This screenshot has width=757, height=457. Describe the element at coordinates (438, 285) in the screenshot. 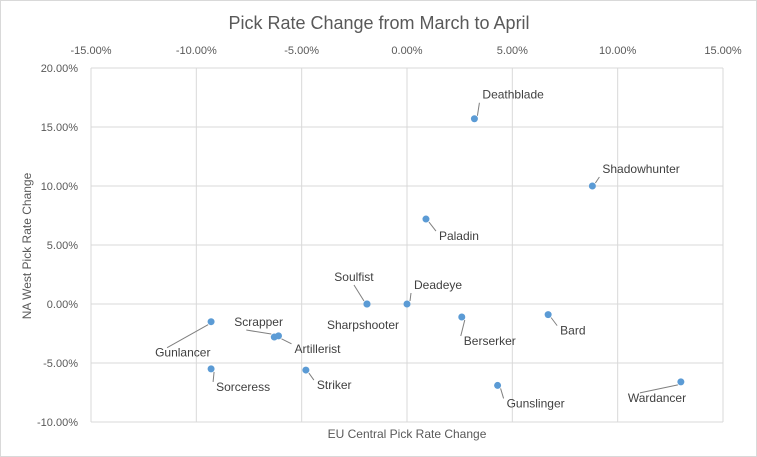

I see `data-label: Deadeye` at that location.